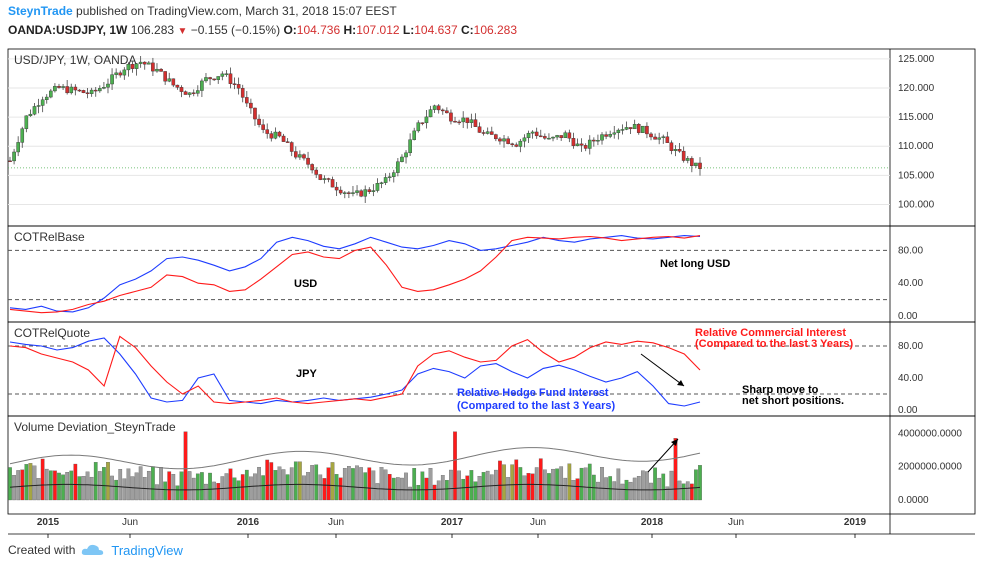 The image size is (981, 568). Describe the element at coordinates (780, 390) in the screenshot. I see `sharp-move-label: Sharp move to` at that location.